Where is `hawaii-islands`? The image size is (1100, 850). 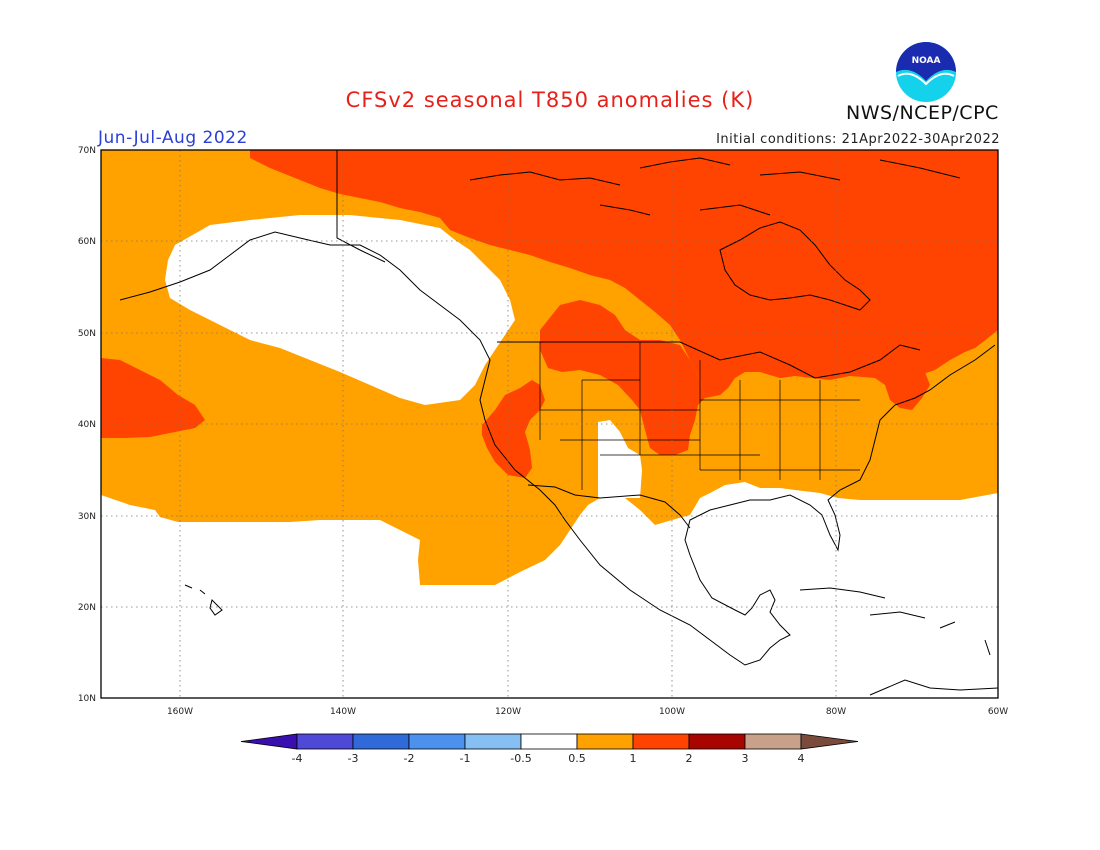
hawaii-islands is located at coordinates (203, 600).